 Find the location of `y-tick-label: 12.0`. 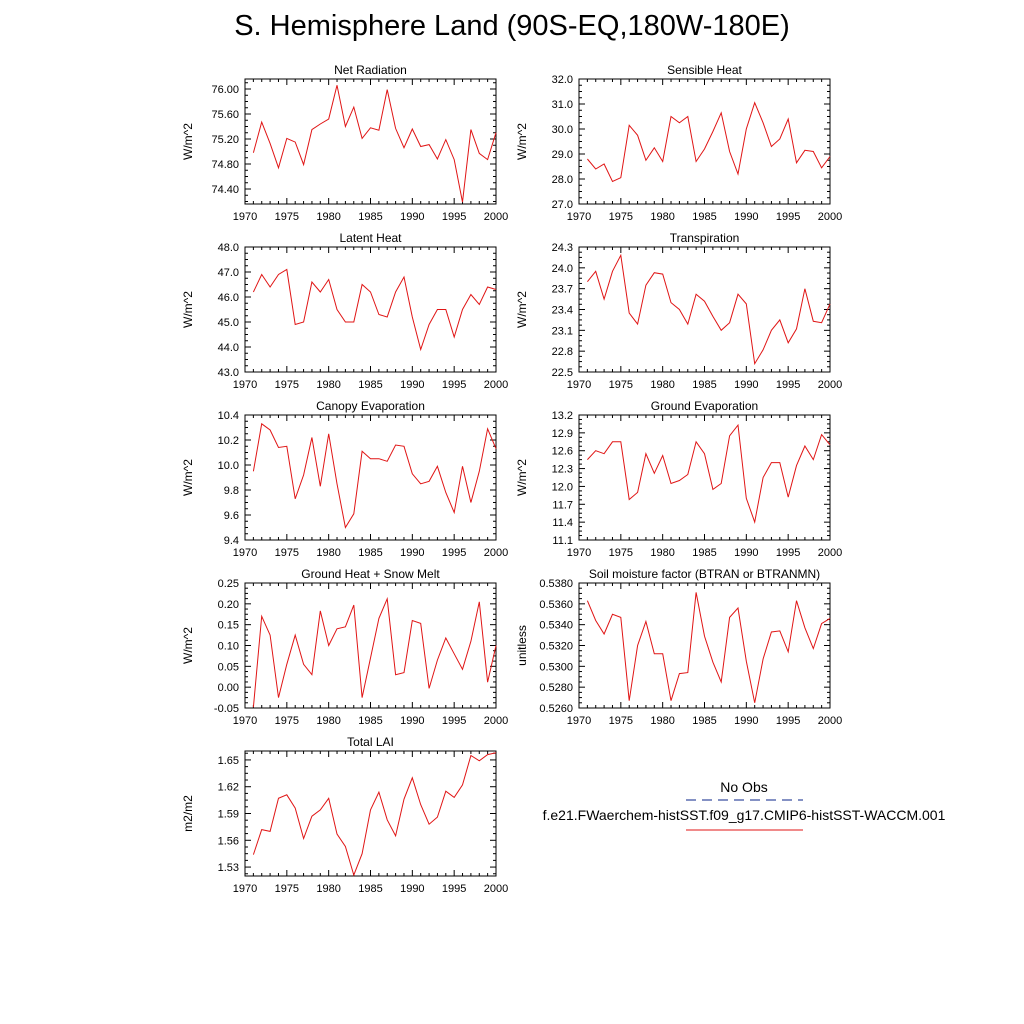

y-tick-label: 12.0 is located at coordinates (562, 487).